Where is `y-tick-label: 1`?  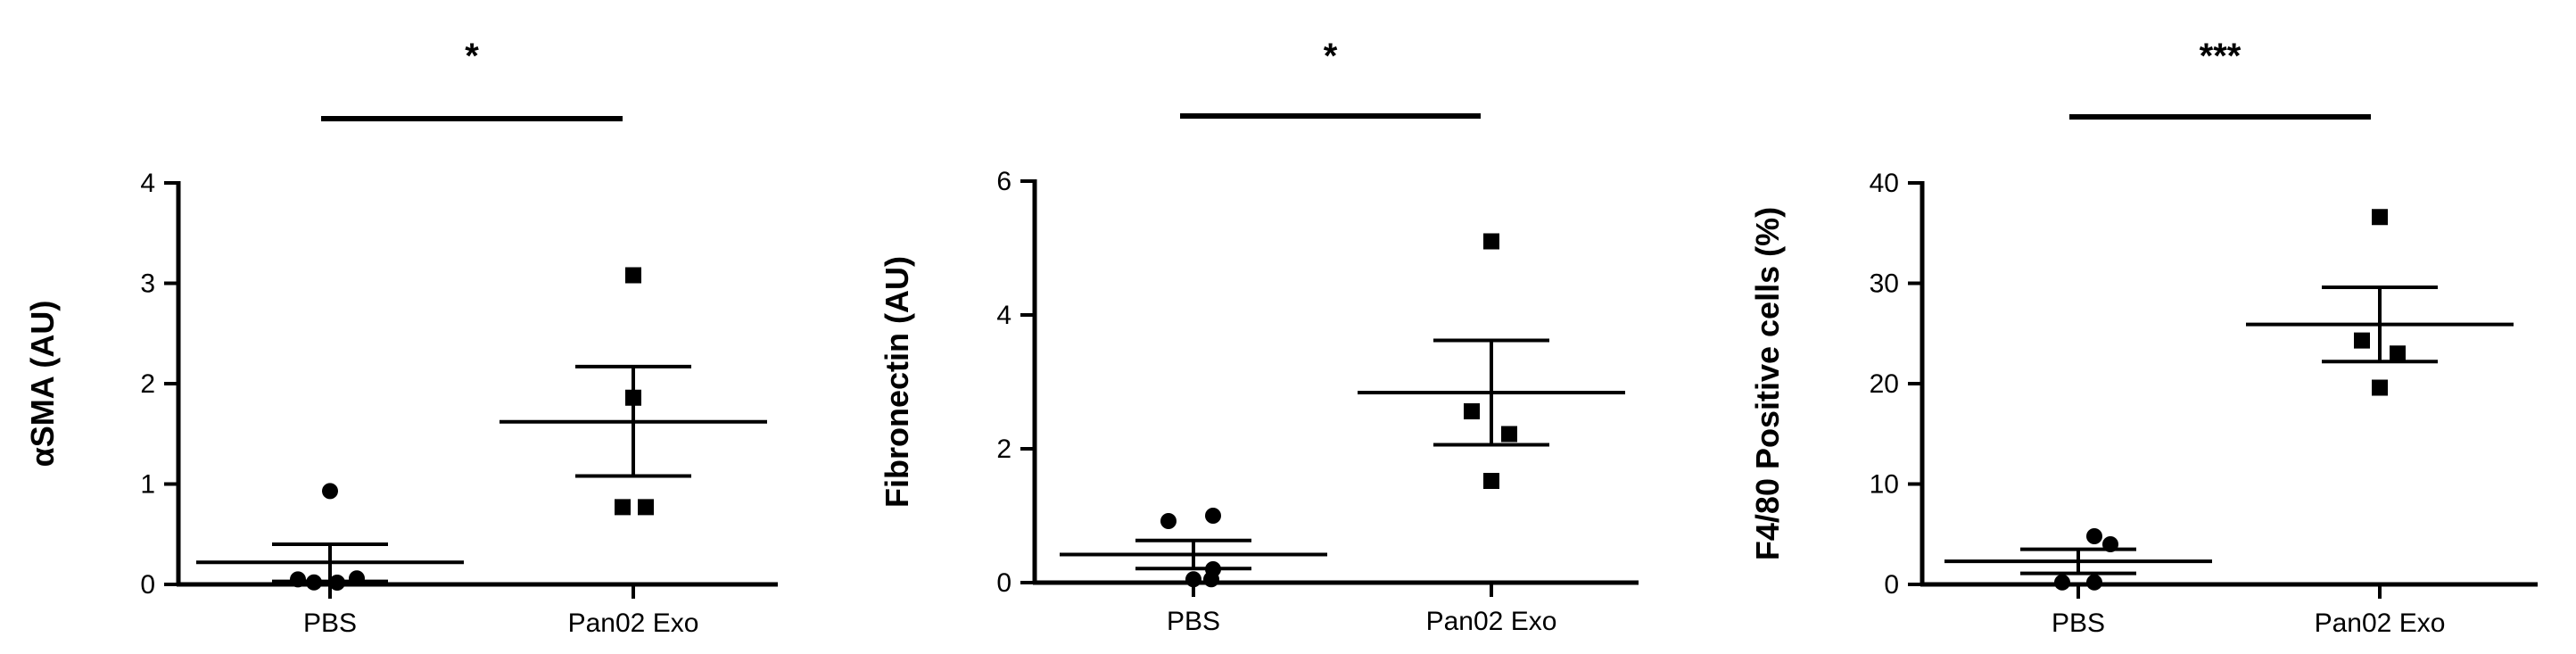
y-tick-label: 1 is located at coordinates (147, 485).